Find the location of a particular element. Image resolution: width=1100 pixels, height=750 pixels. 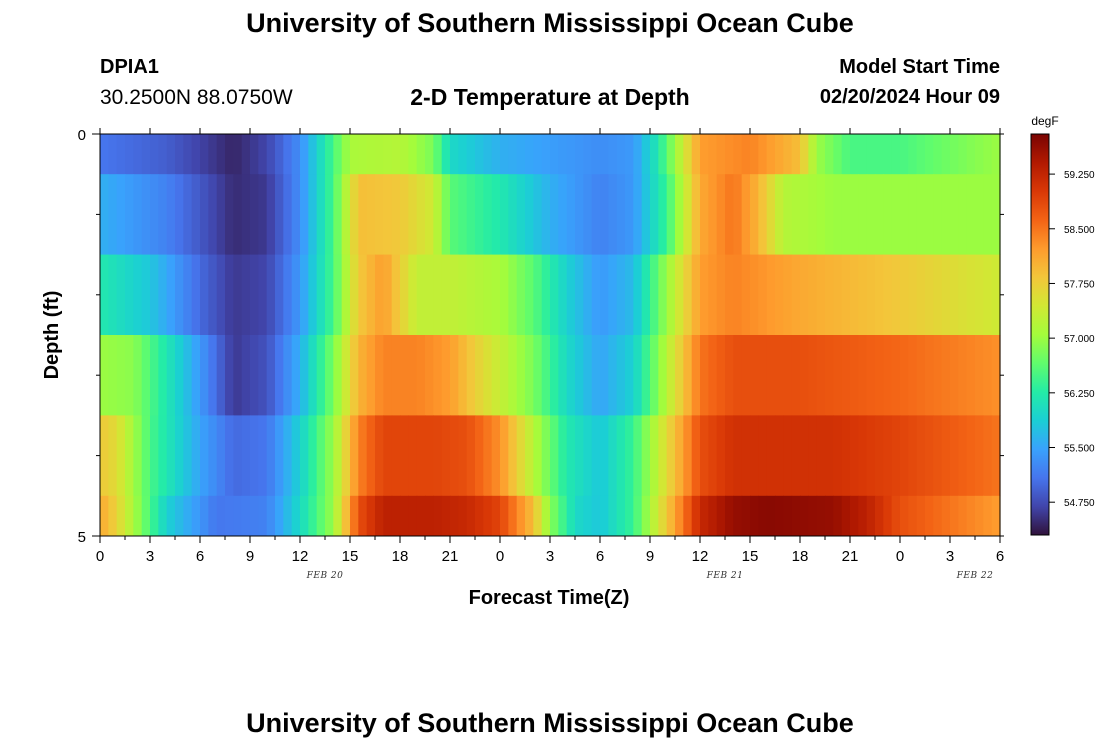

x-tick-label: 0 is located at coordinates (900, 556).